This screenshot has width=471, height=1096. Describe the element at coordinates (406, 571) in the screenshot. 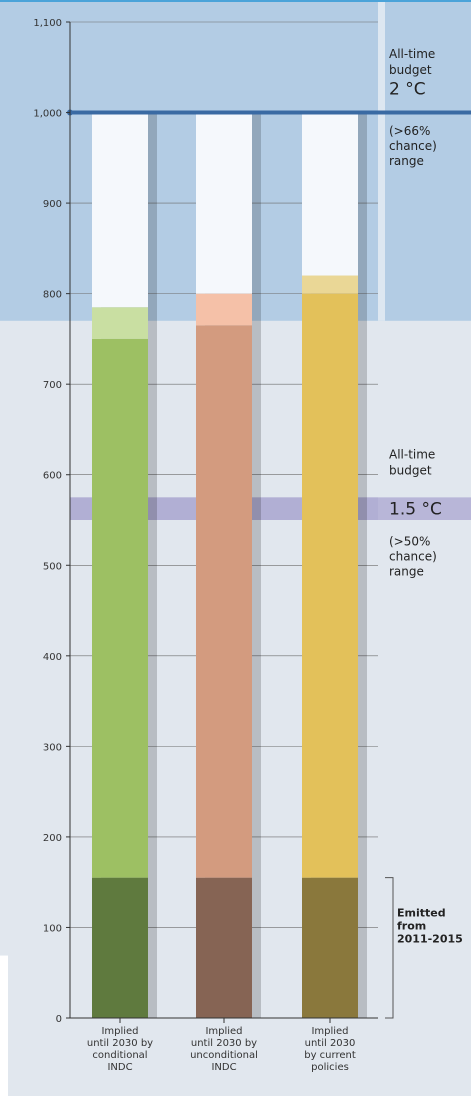

I see `budget-15c-chance: range` at that location.